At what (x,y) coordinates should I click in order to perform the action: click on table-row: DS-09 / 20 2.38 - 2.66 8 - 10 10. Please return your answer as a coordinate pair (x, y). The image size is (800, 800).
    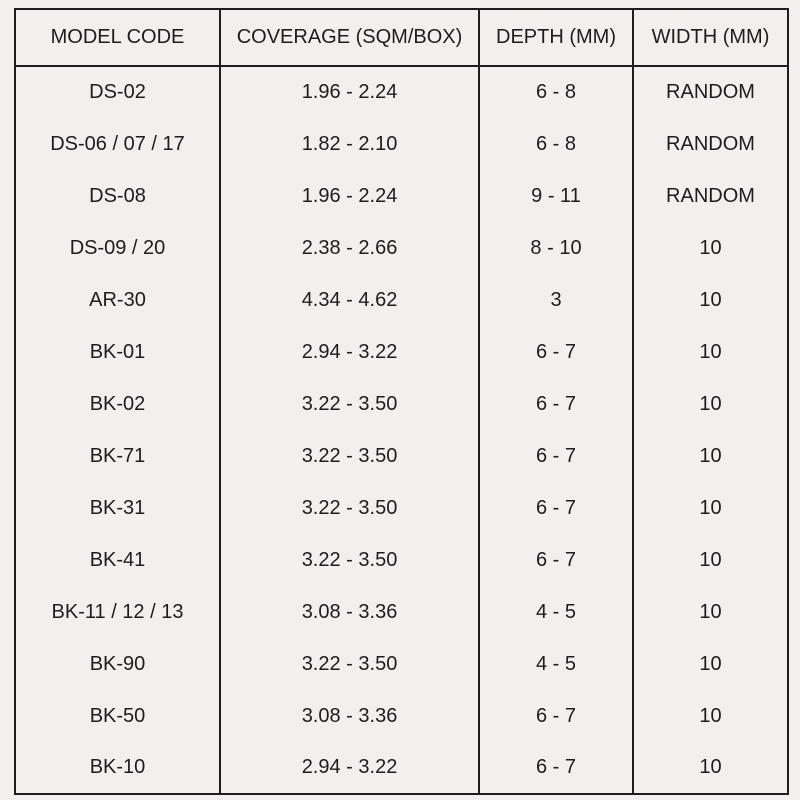
    Looking at the image, I should click on (401, 248).